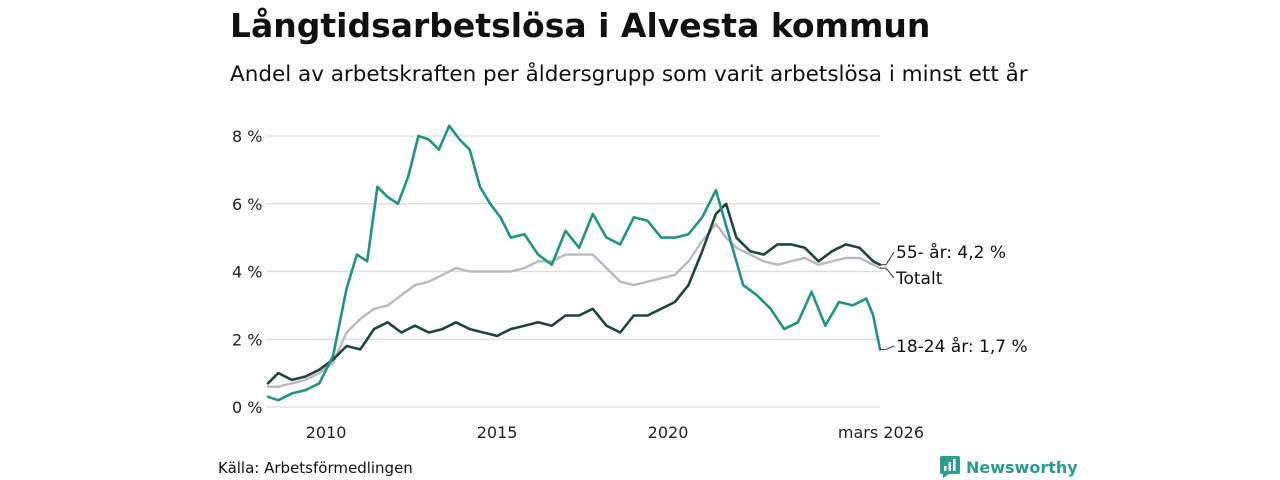 This screenshot has height=480, width=1280. I want to click on brand-logo: Newsworthy, so click(1009, 467).